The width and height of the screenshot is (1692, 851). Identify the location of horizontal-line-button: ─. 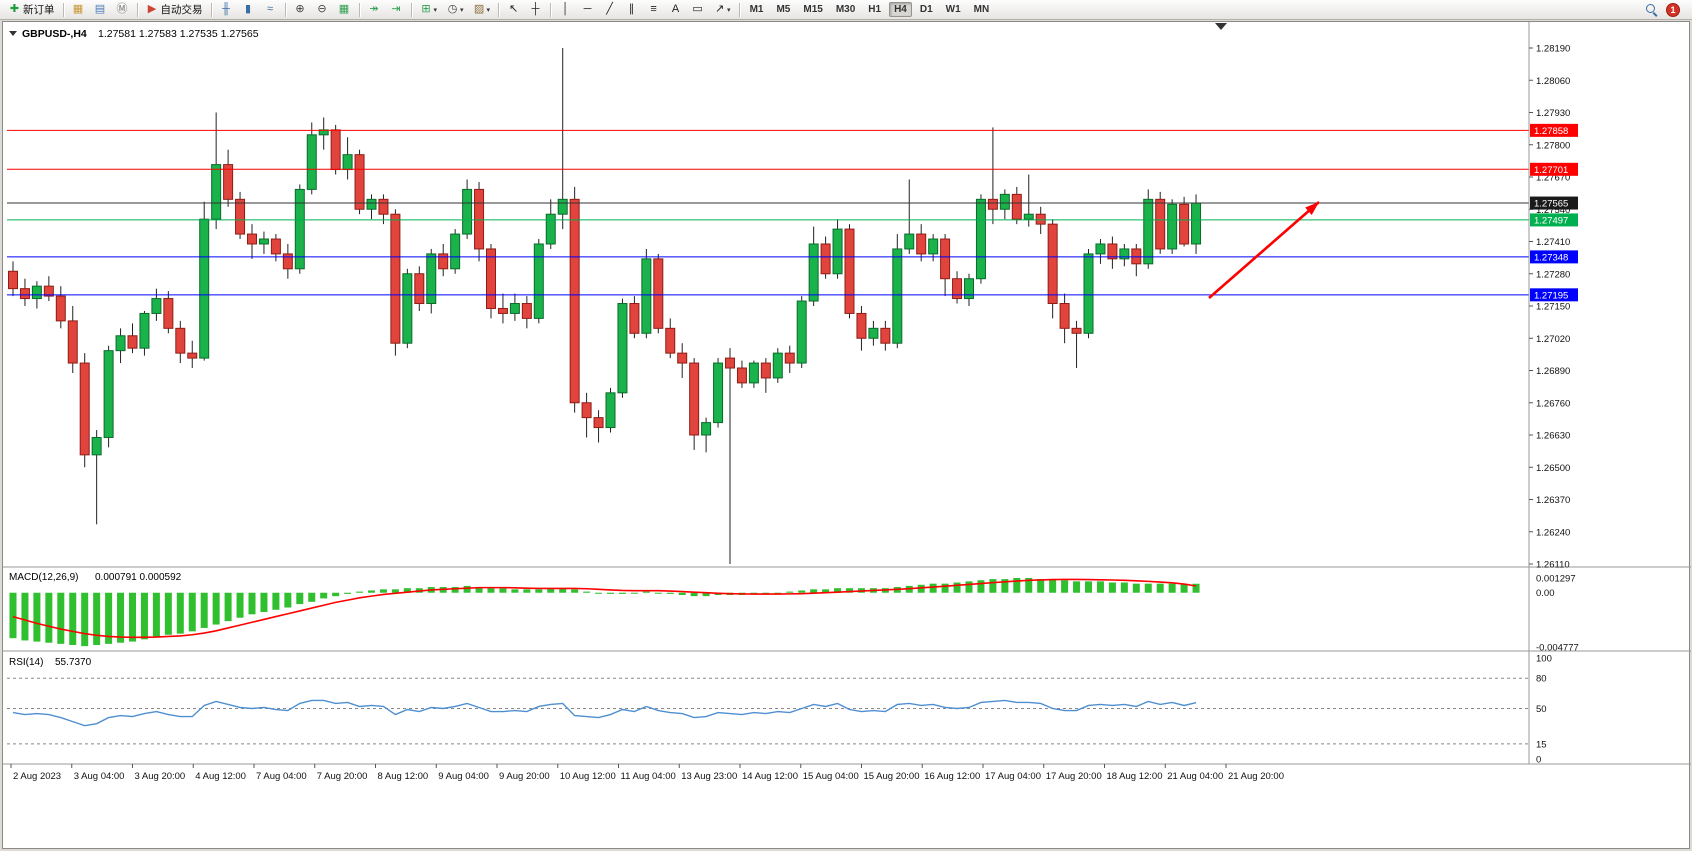
(587, 10).